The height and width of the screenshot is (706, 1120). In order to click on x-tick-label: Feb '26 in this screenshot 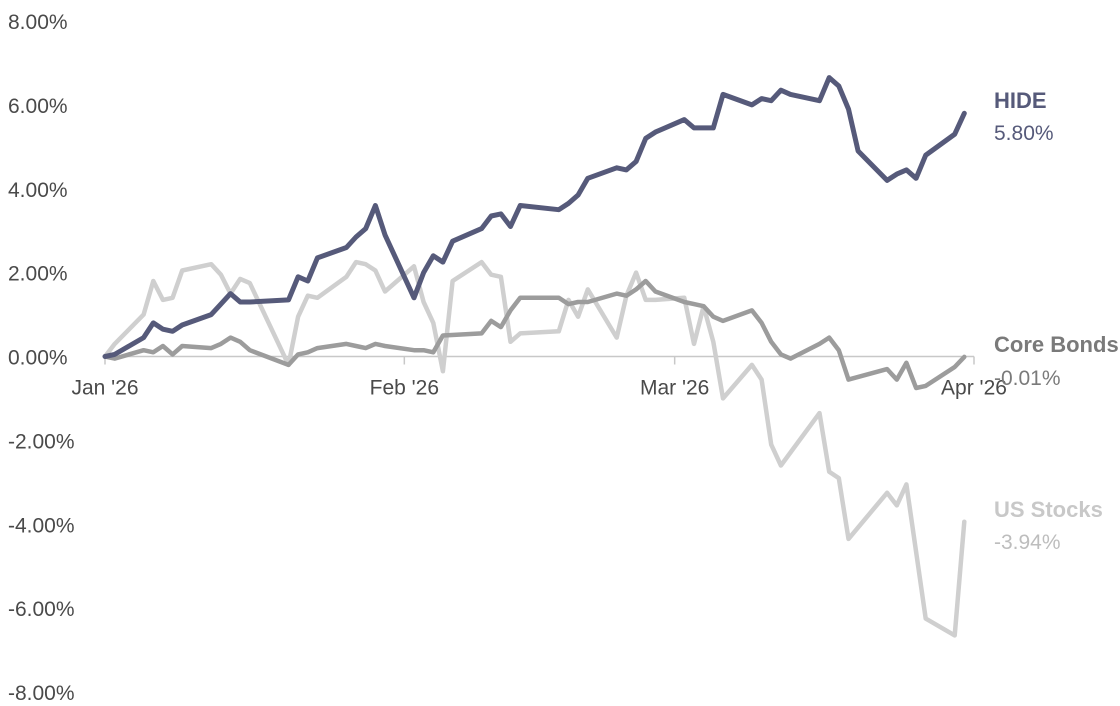, I will do `click(404, 388)`.